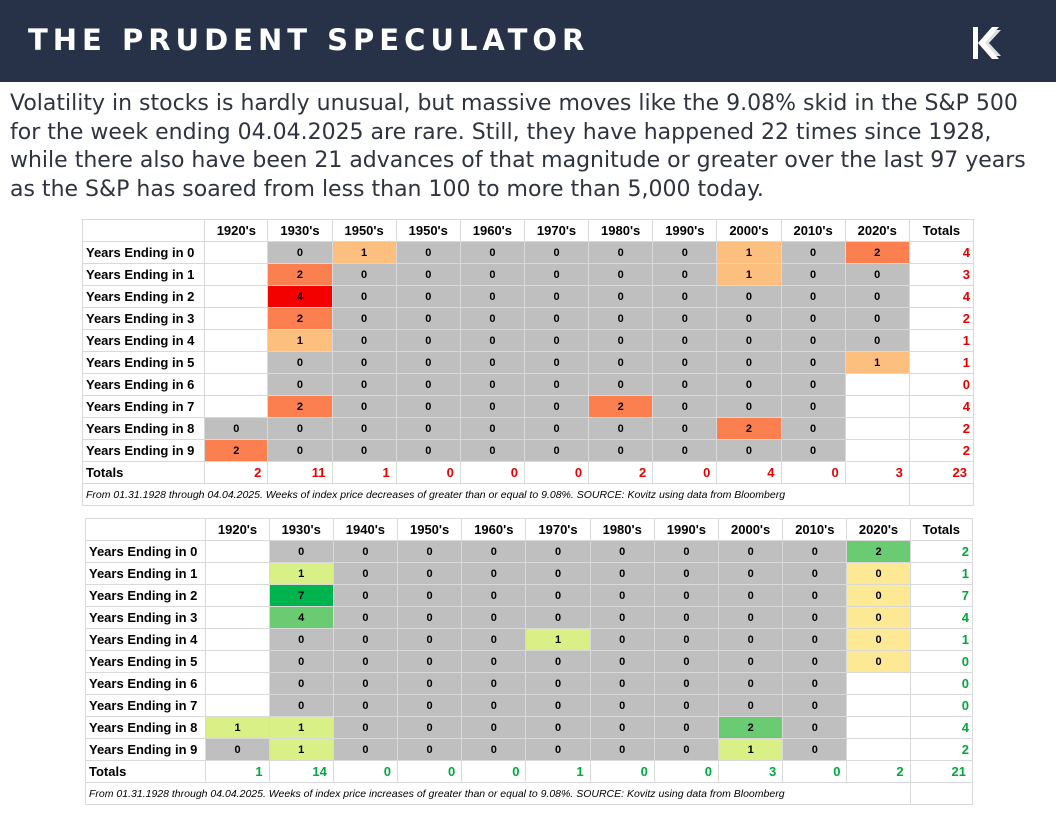  What do you see at coordinates (941, 252) in the screenshot?
I see `row-total: 4` at bounding box center [941, 252].